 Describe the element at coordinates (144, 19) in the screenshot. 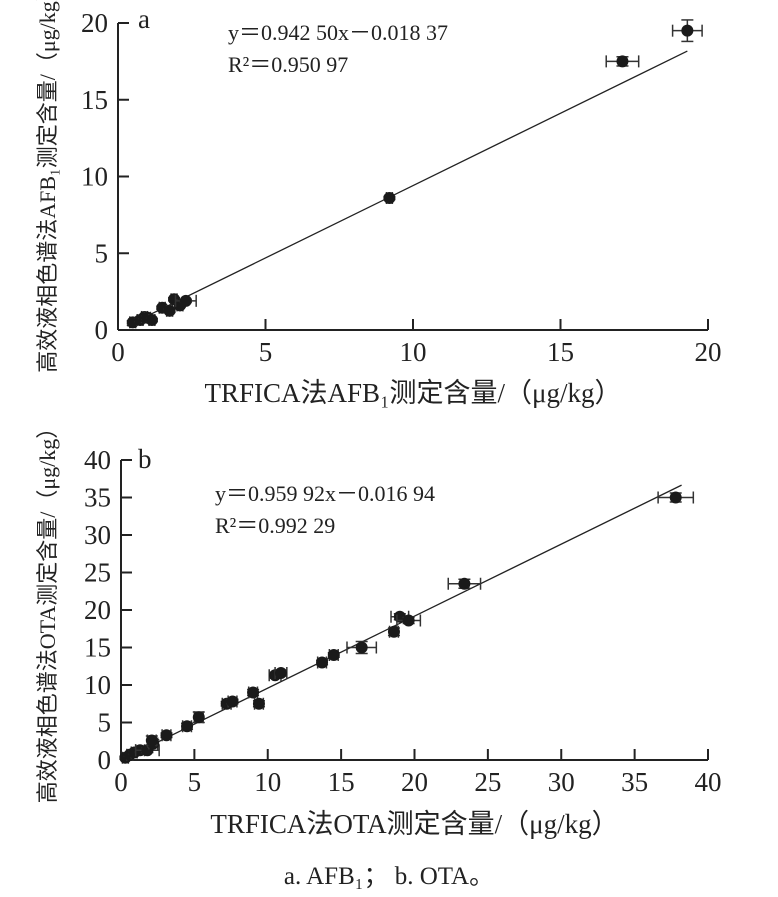

I see `panel-label: a` at that location.